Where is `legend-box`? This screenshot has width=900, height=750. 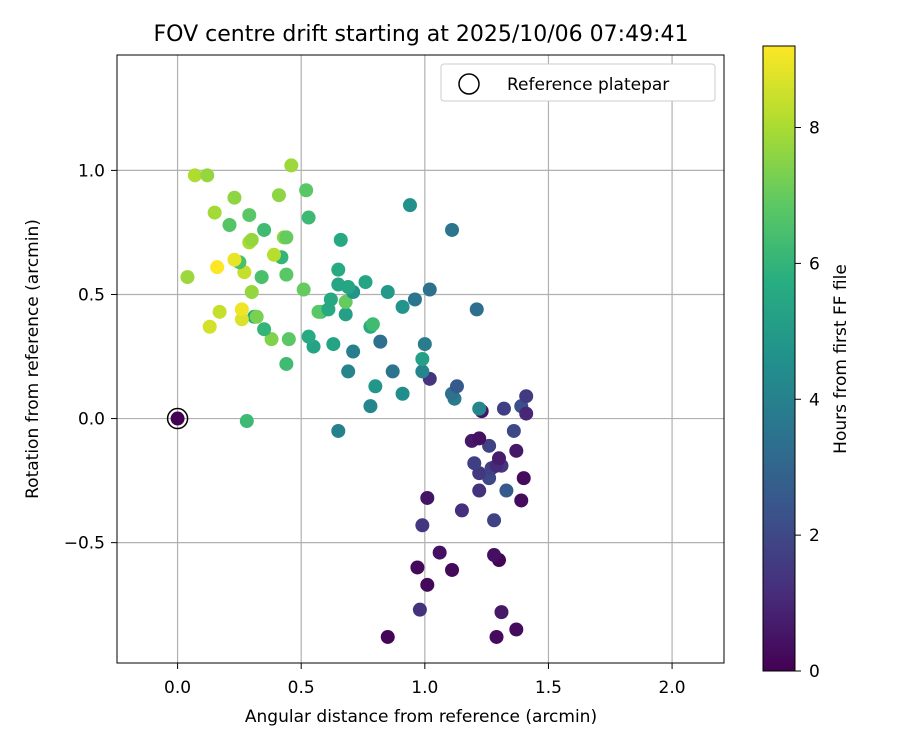 legend-box is located at coordinates (578, 82).